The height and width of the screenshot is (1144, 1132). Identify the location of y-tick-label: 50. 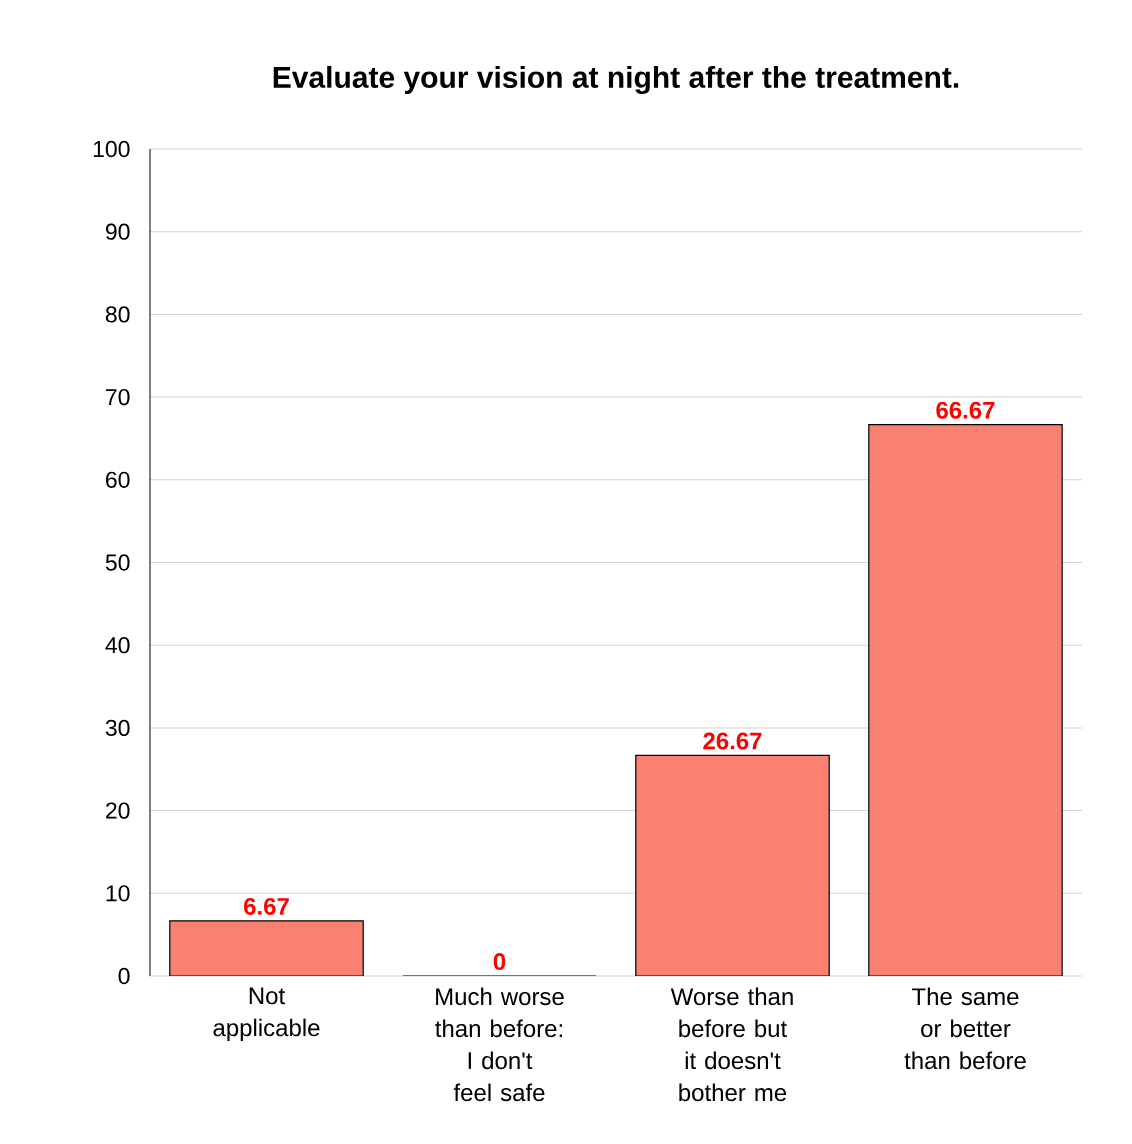
(117, 562).